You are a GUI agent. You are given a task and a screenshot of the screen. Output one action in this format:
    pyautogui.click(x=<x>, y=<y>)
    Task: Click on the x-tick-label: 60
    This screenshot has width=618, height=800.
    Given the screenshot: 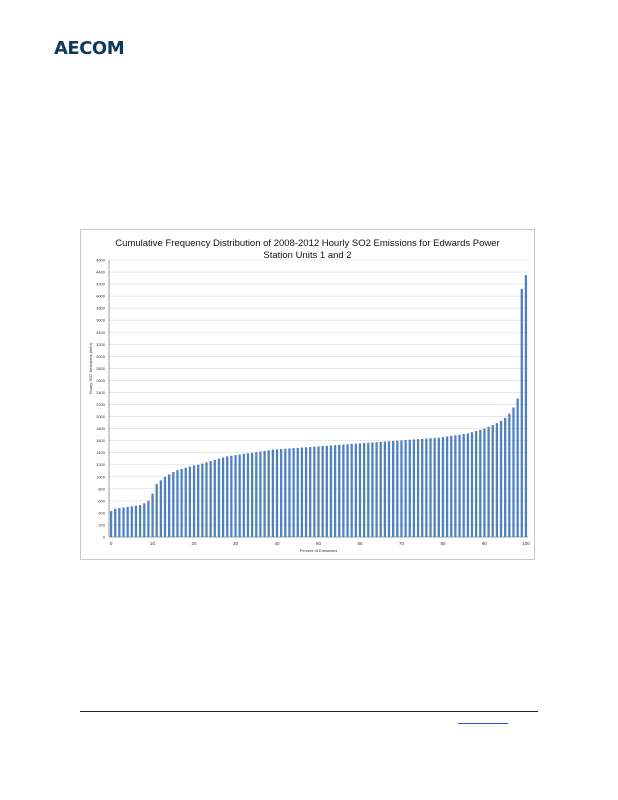 What is the action you would take?
    pyautogui.click(x=360, y=543)
    